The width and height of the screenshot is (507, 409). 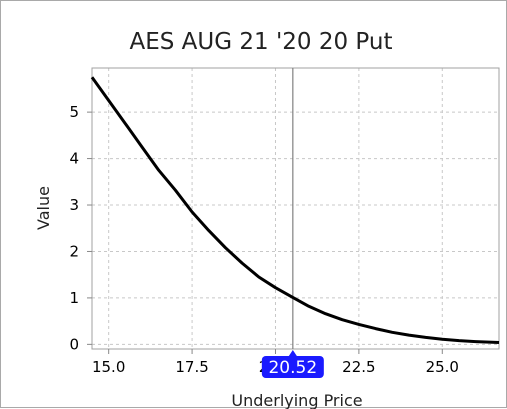 What do you see at coordinates (108, 367) in the screenshot?
I see `x-tick-label: 15.0` at bounding box center [108, 367].